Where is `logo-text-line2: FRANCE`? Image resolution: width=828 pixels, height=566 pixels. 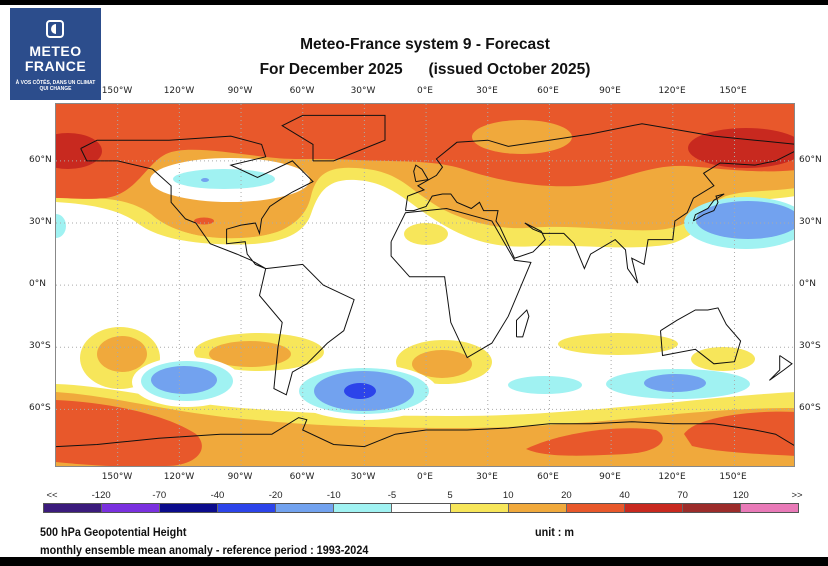
logo-text-line2: FRANCE is located at coordinates (55, 66).